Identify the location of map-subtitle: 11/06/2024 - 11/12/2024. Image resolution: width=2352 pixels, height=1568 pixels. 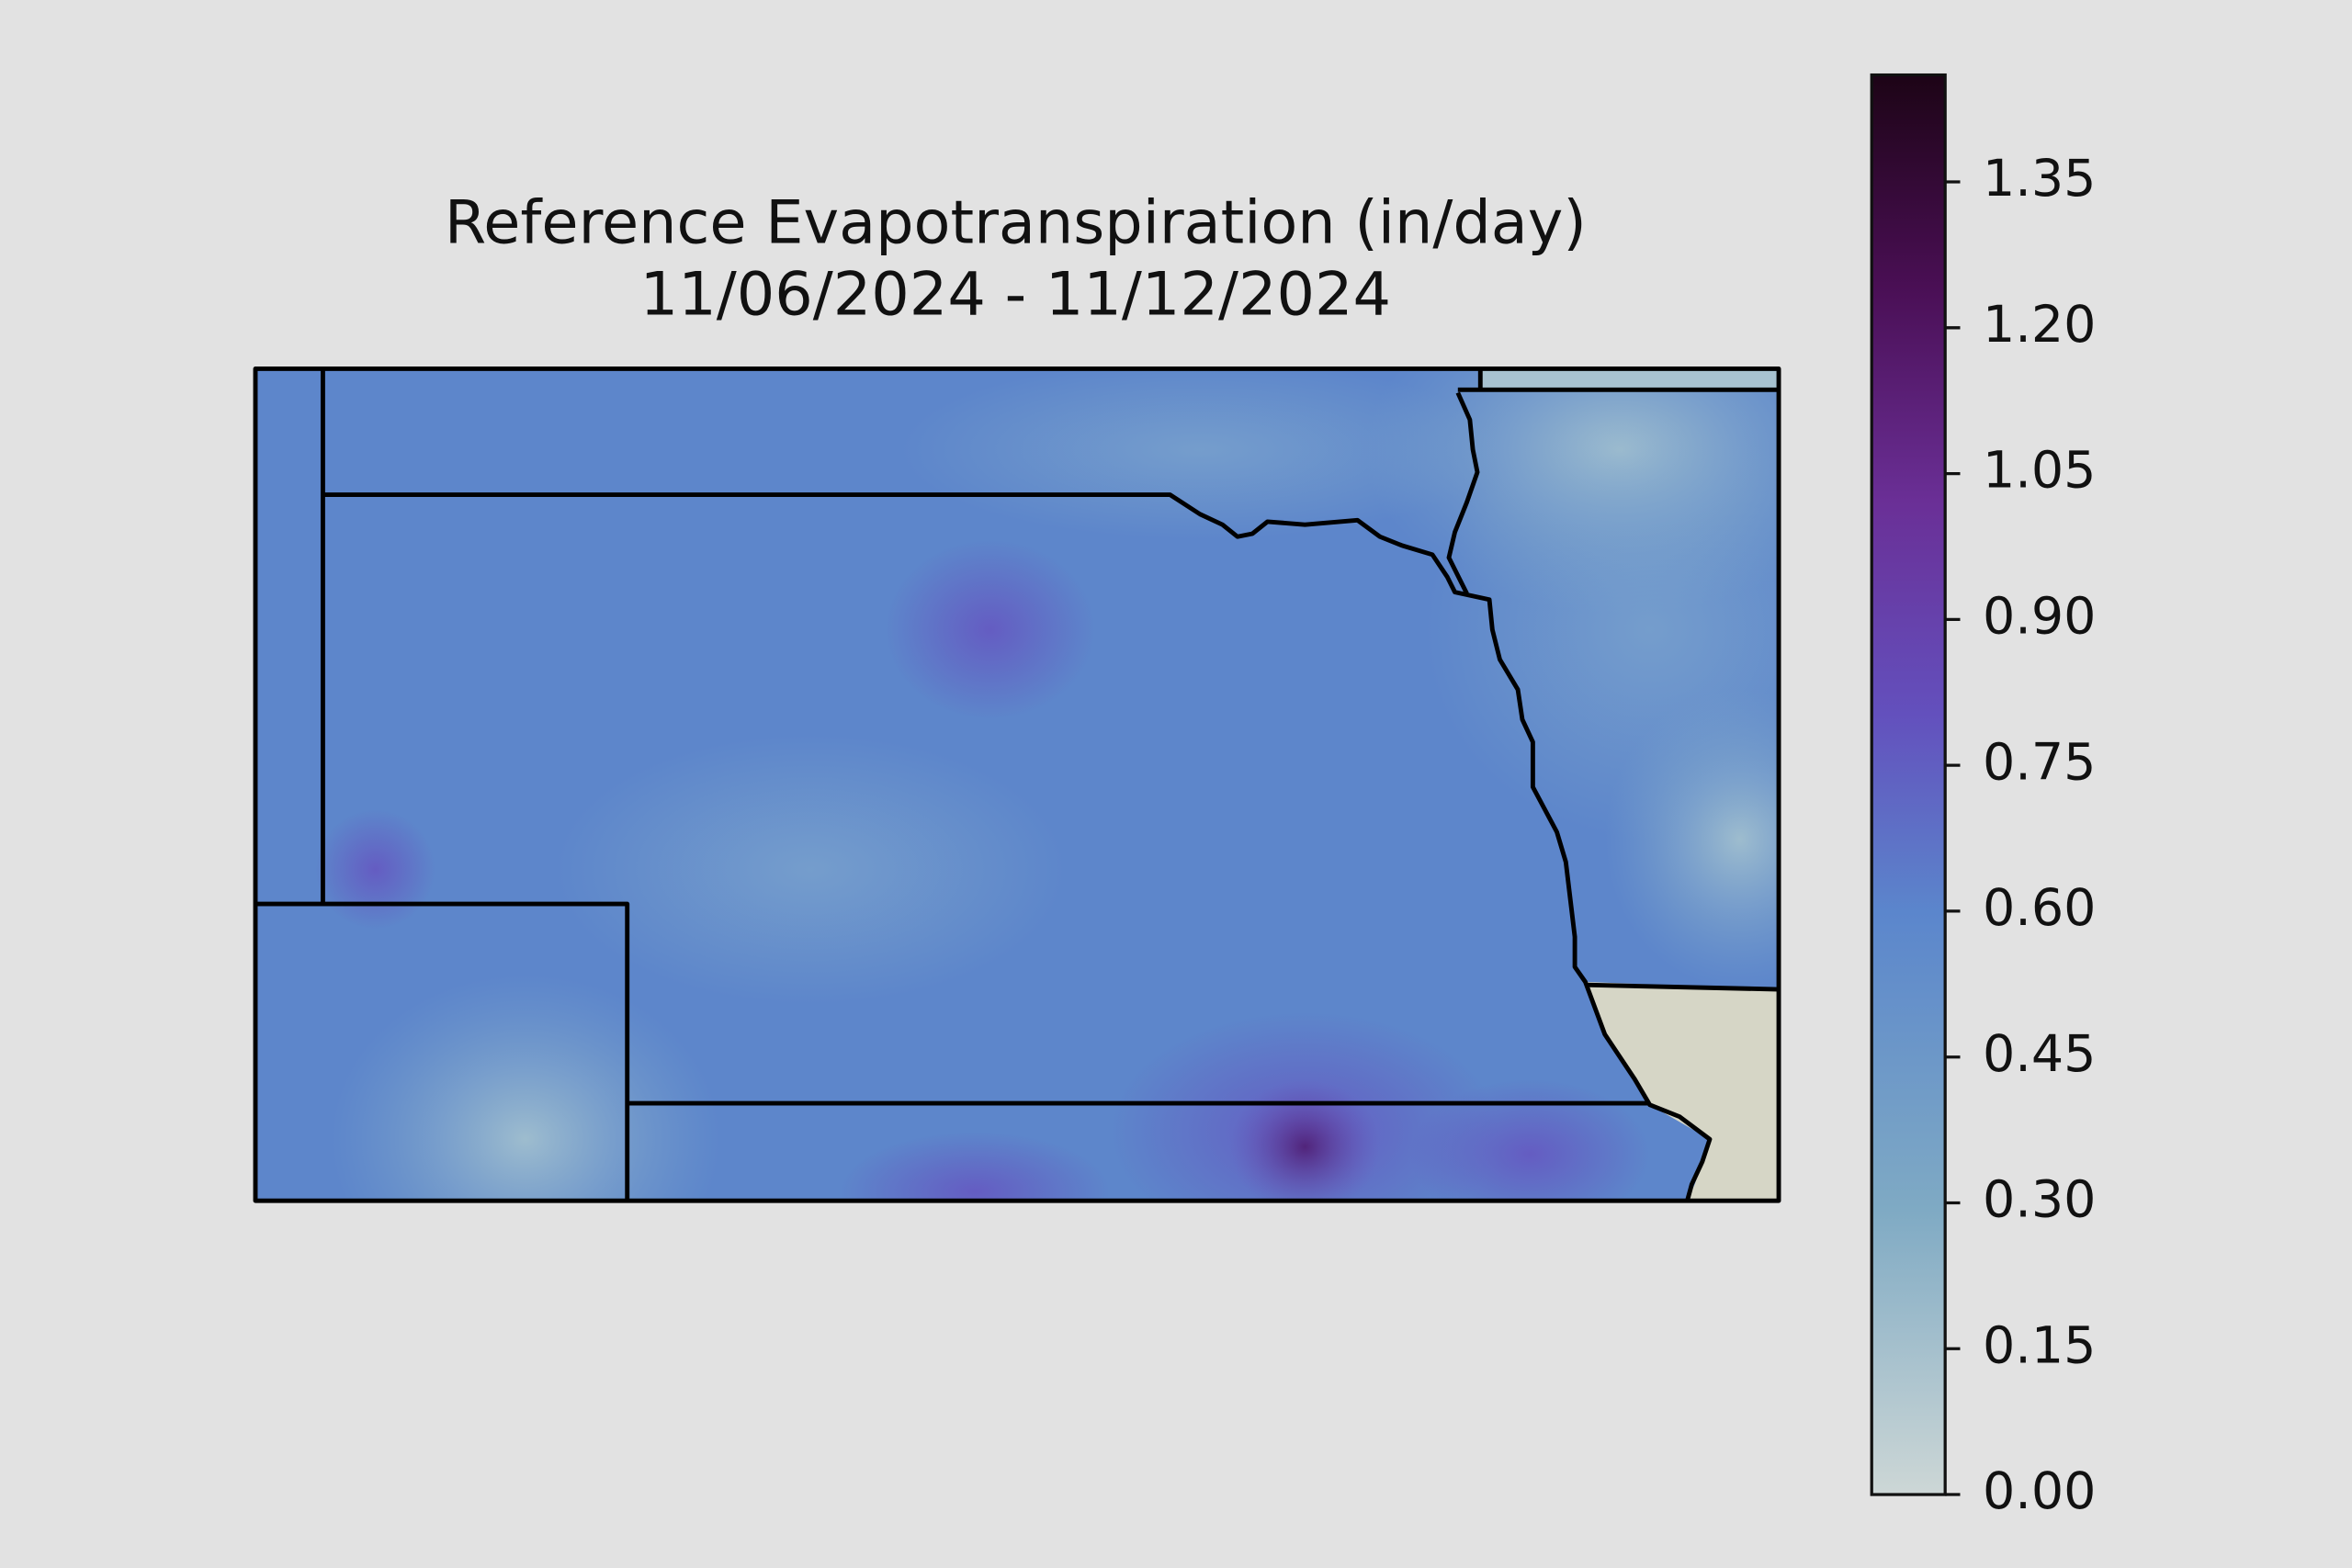
(1016, 295).